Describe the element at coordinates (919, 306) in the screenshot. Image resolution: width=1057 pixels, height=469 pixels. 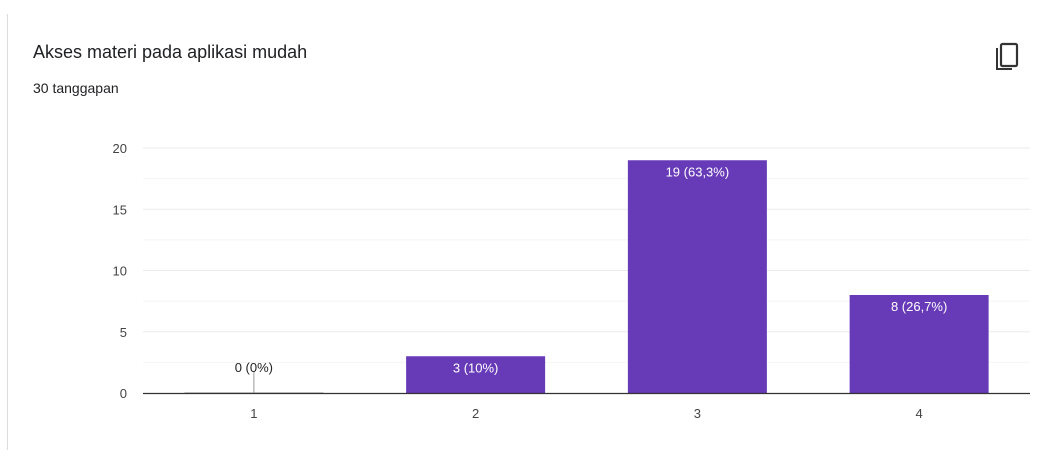
I see `bar-data-label: 8 (26,7%)` at that location.